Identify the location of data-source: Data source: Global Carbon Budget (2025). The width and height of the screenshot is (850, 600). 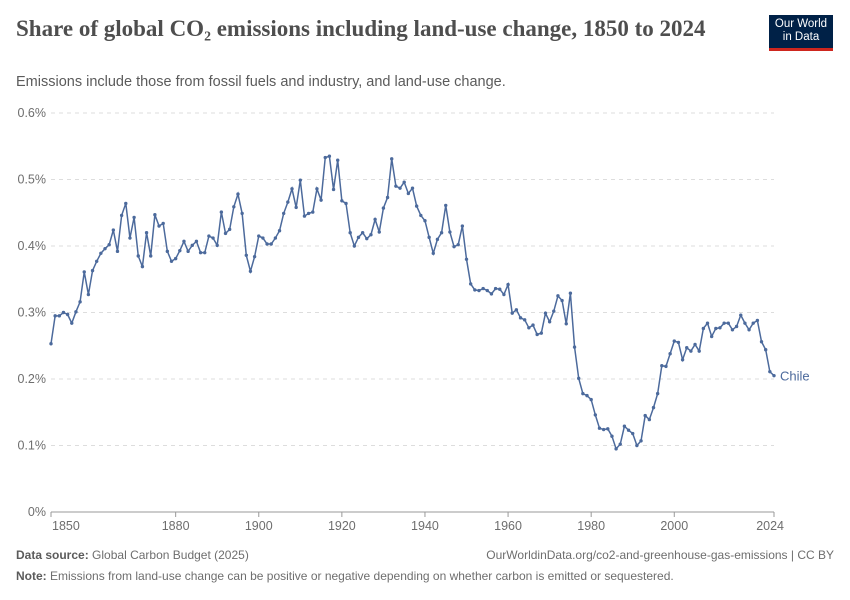
(132, 555).